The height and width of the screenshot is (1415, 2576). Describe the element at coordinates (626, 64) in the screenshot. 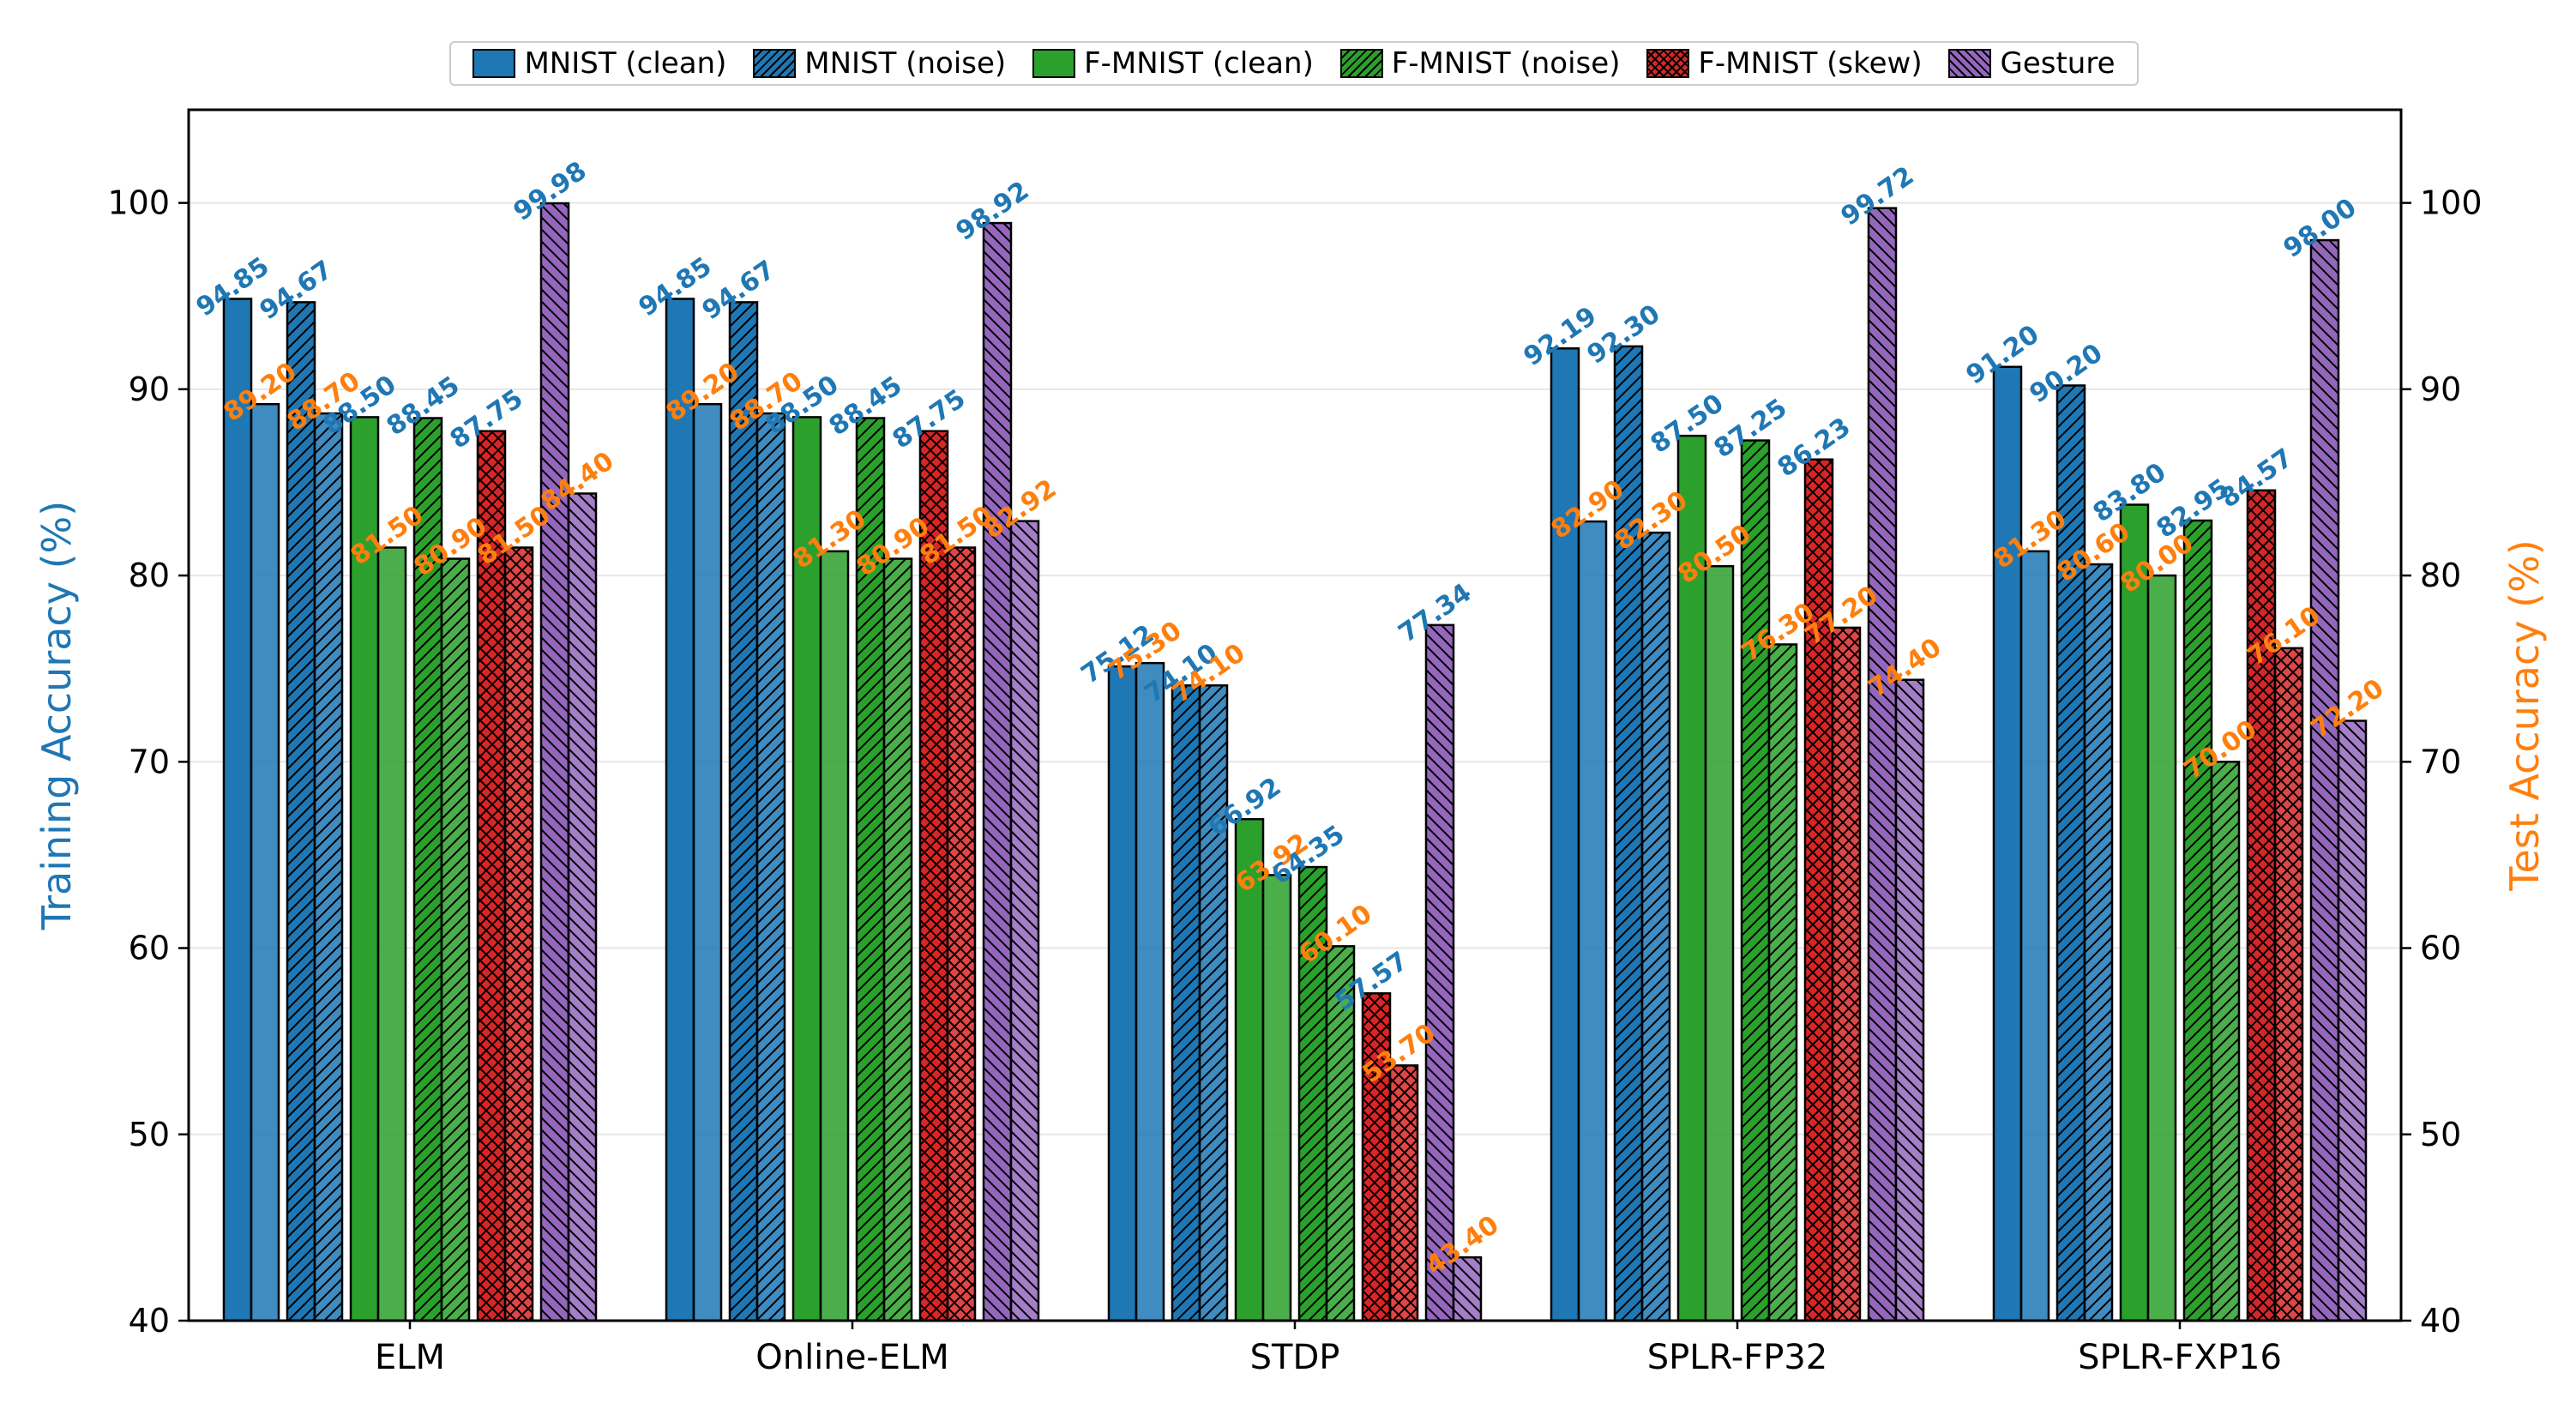

I see `legend-label: MNIST (clean)` at that location.